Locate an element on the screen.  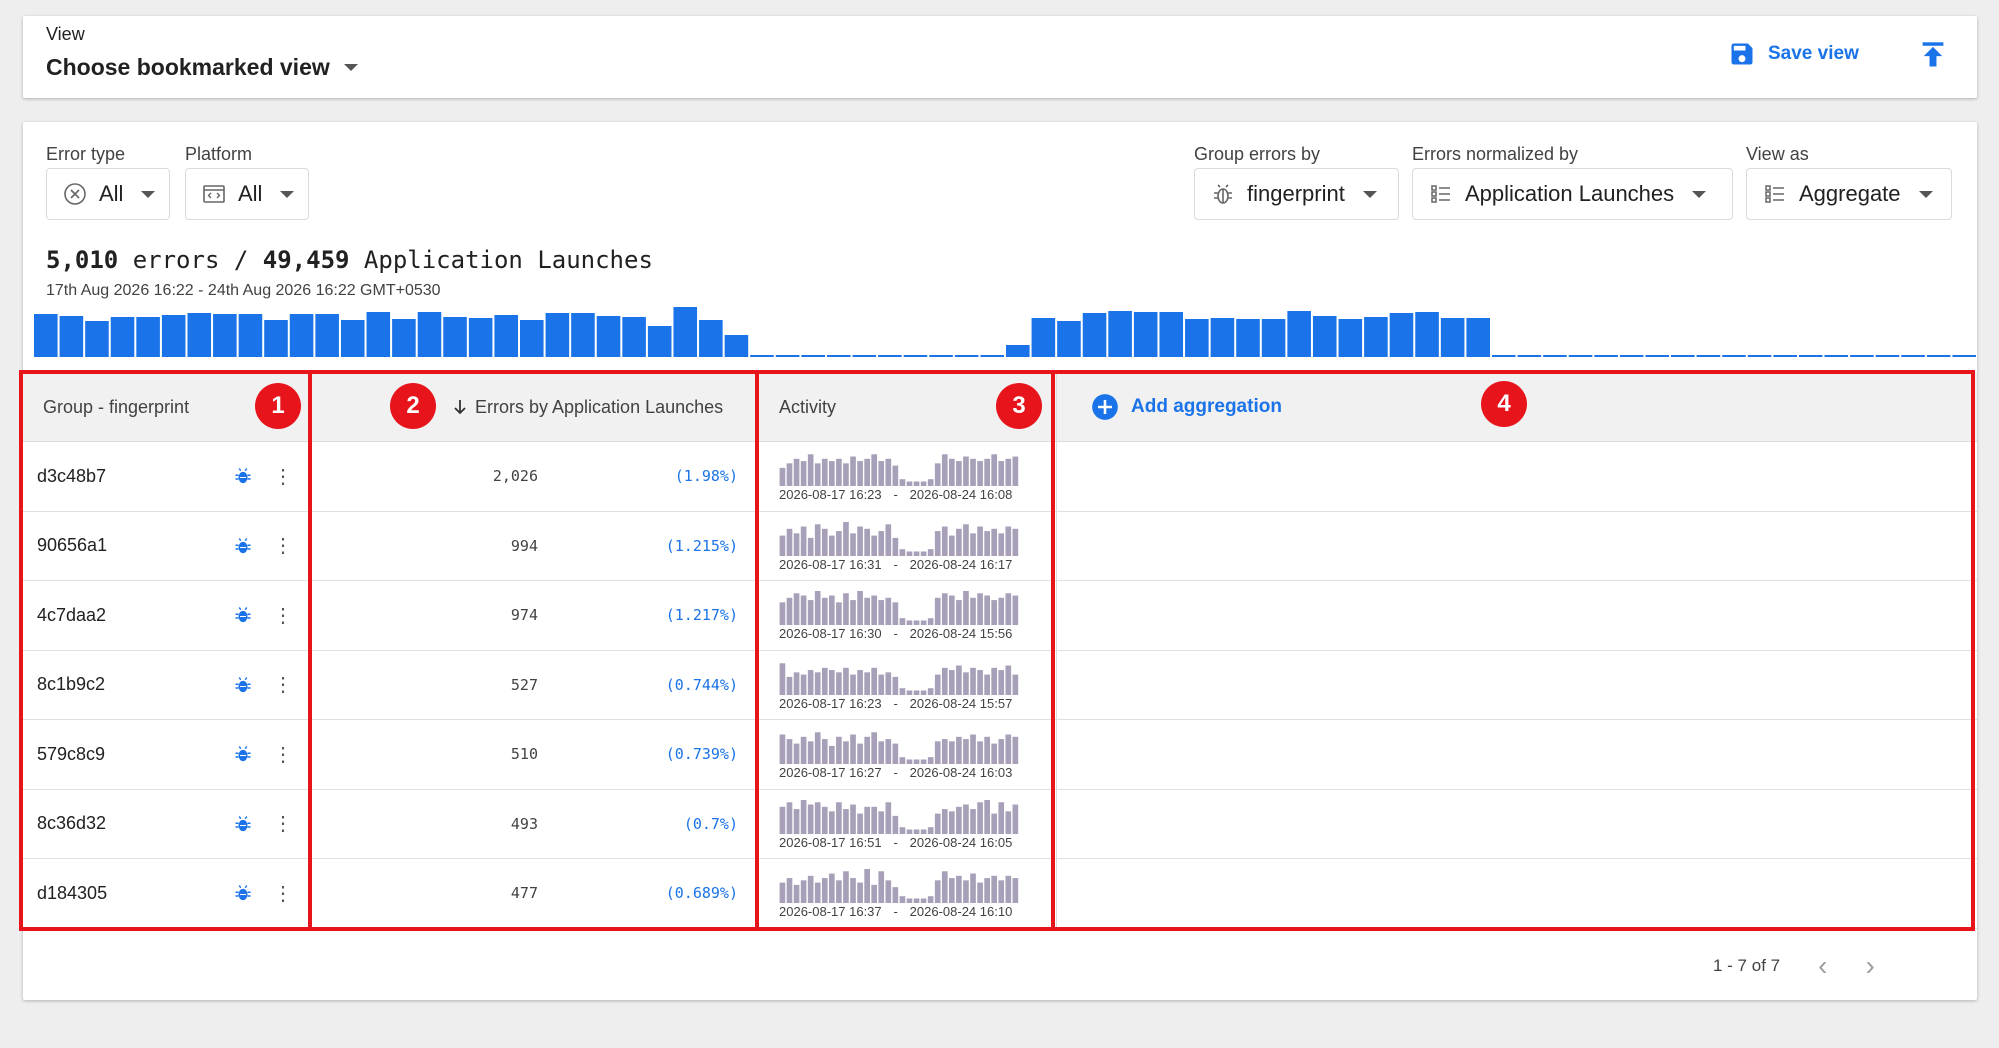
save-view-label: Save view is located at coordinates (1813, 53).